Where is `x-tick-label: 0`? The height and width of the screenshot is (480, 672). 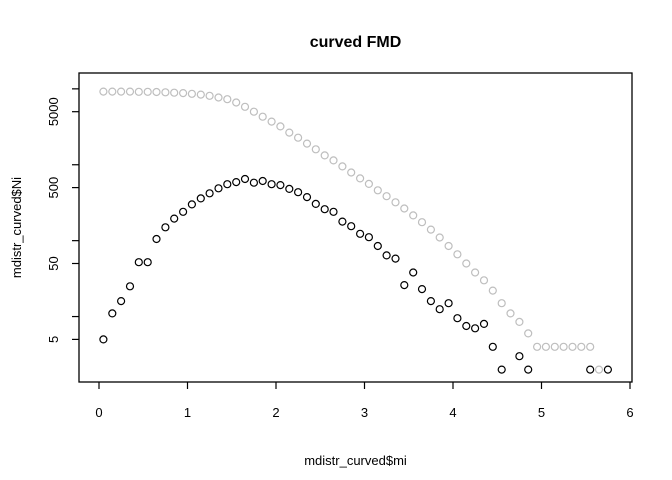
x-tick-label: 0 is located at coordinates (98, 412).